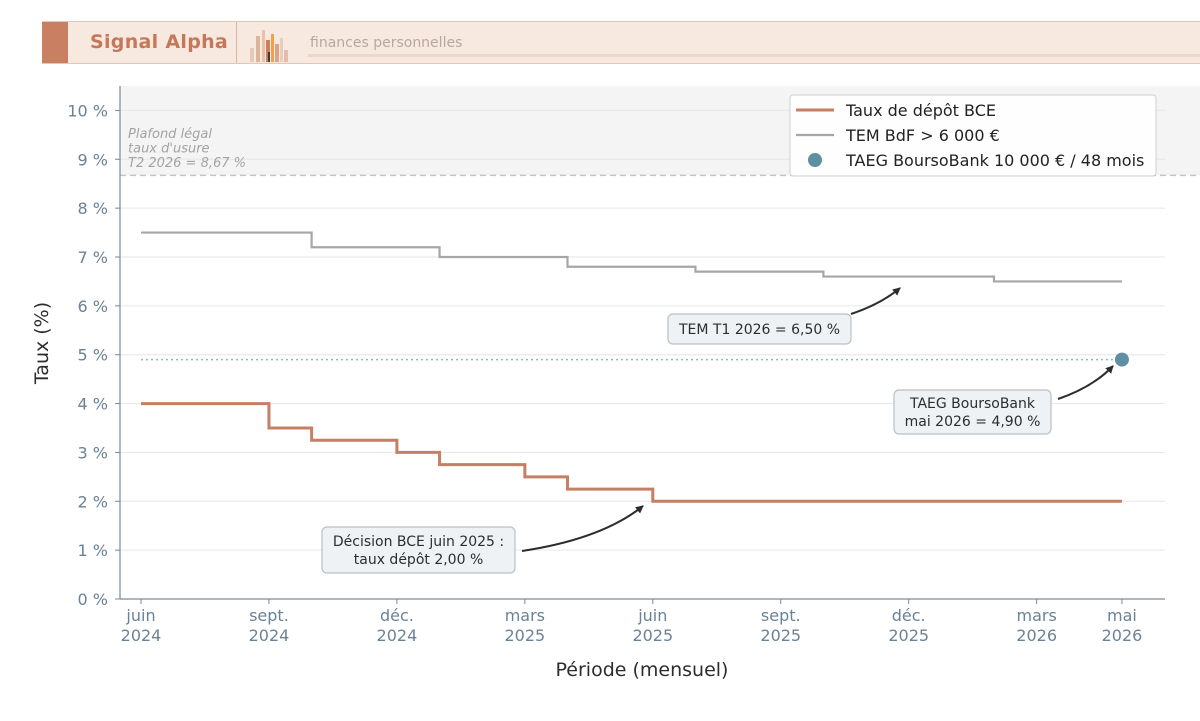  What do you see at coordinates (55, 42) in the screenshot?
I see `brand-swatch` at bounding box center [55, 42].